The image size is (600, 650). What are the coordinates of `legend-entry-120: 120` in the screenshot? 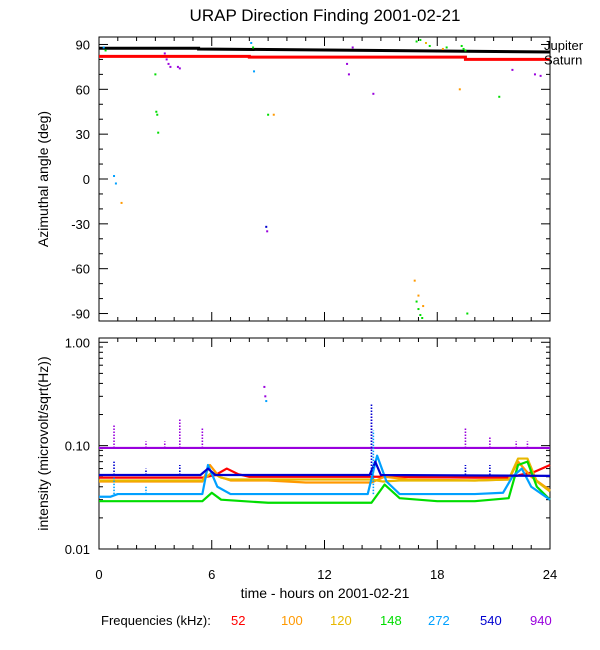 It's located at (341, 620).